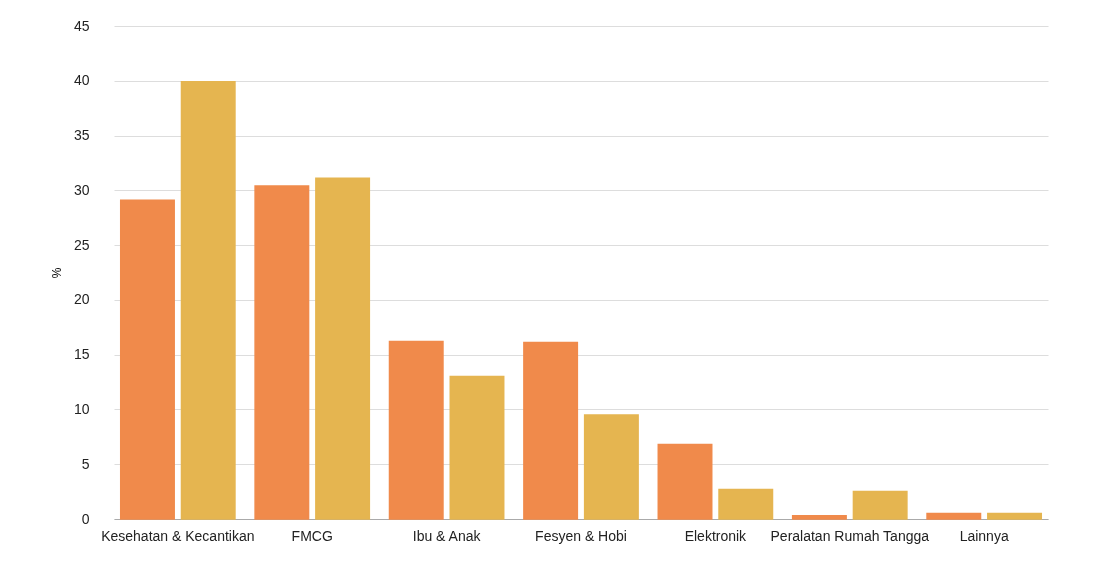  I want to click on y-axis-title: %, so click(56, 273).